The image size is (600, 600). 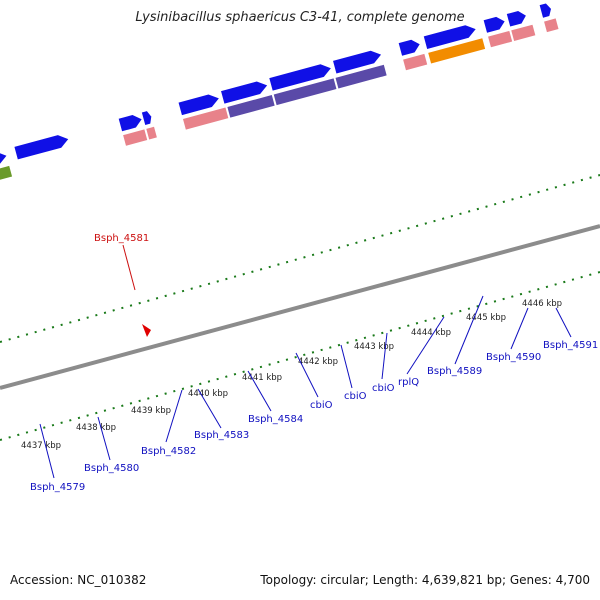 What do you see at coordinates (275, 419) in the screenshot?
I see `gene-label-Bsph_4584: Bsph_4584` at bounding box center [275, 419].